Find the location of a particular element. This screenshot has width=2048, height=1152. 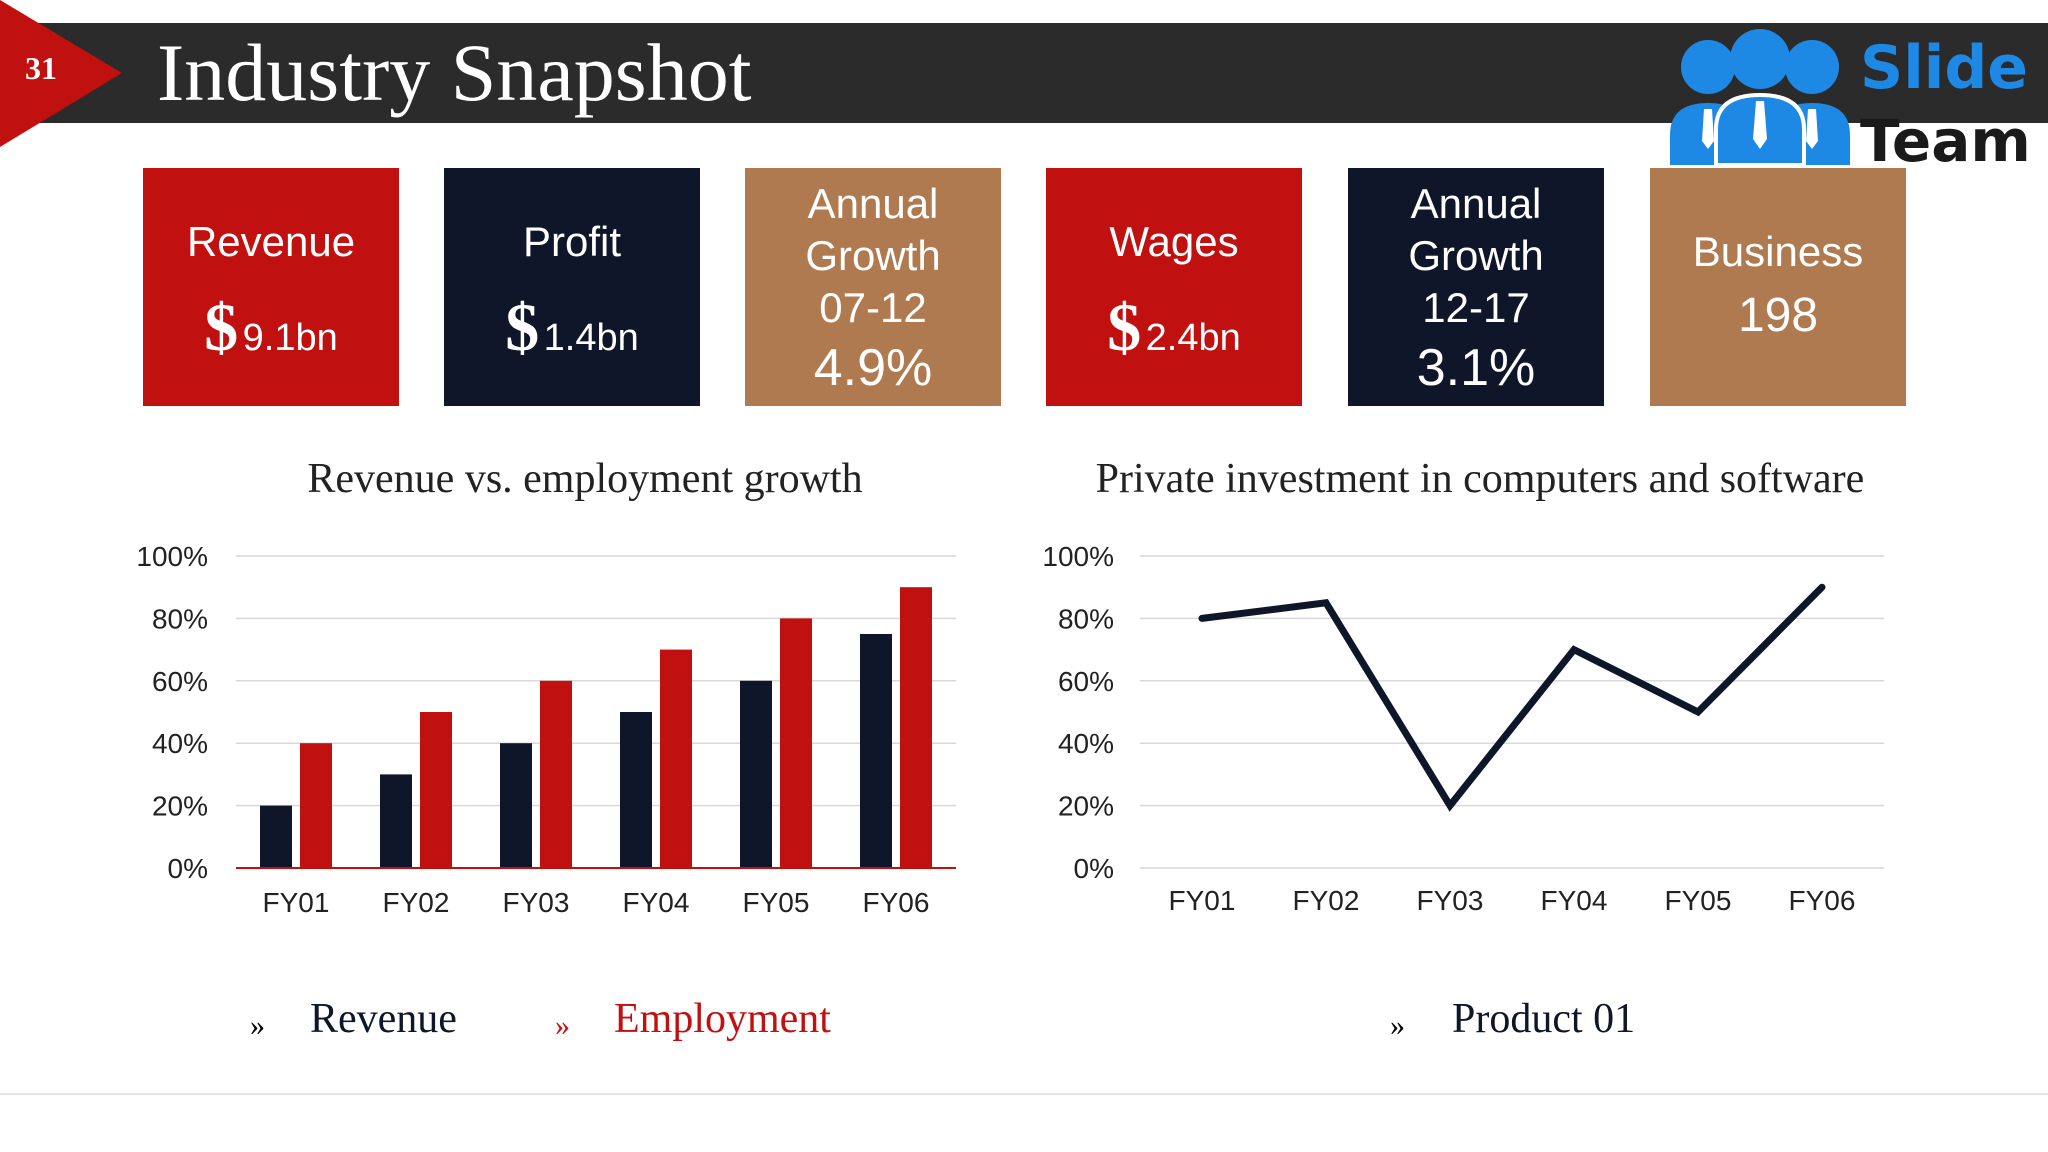

stat-label: Annual Growth 07-12 is located at coordinates (873, 255).